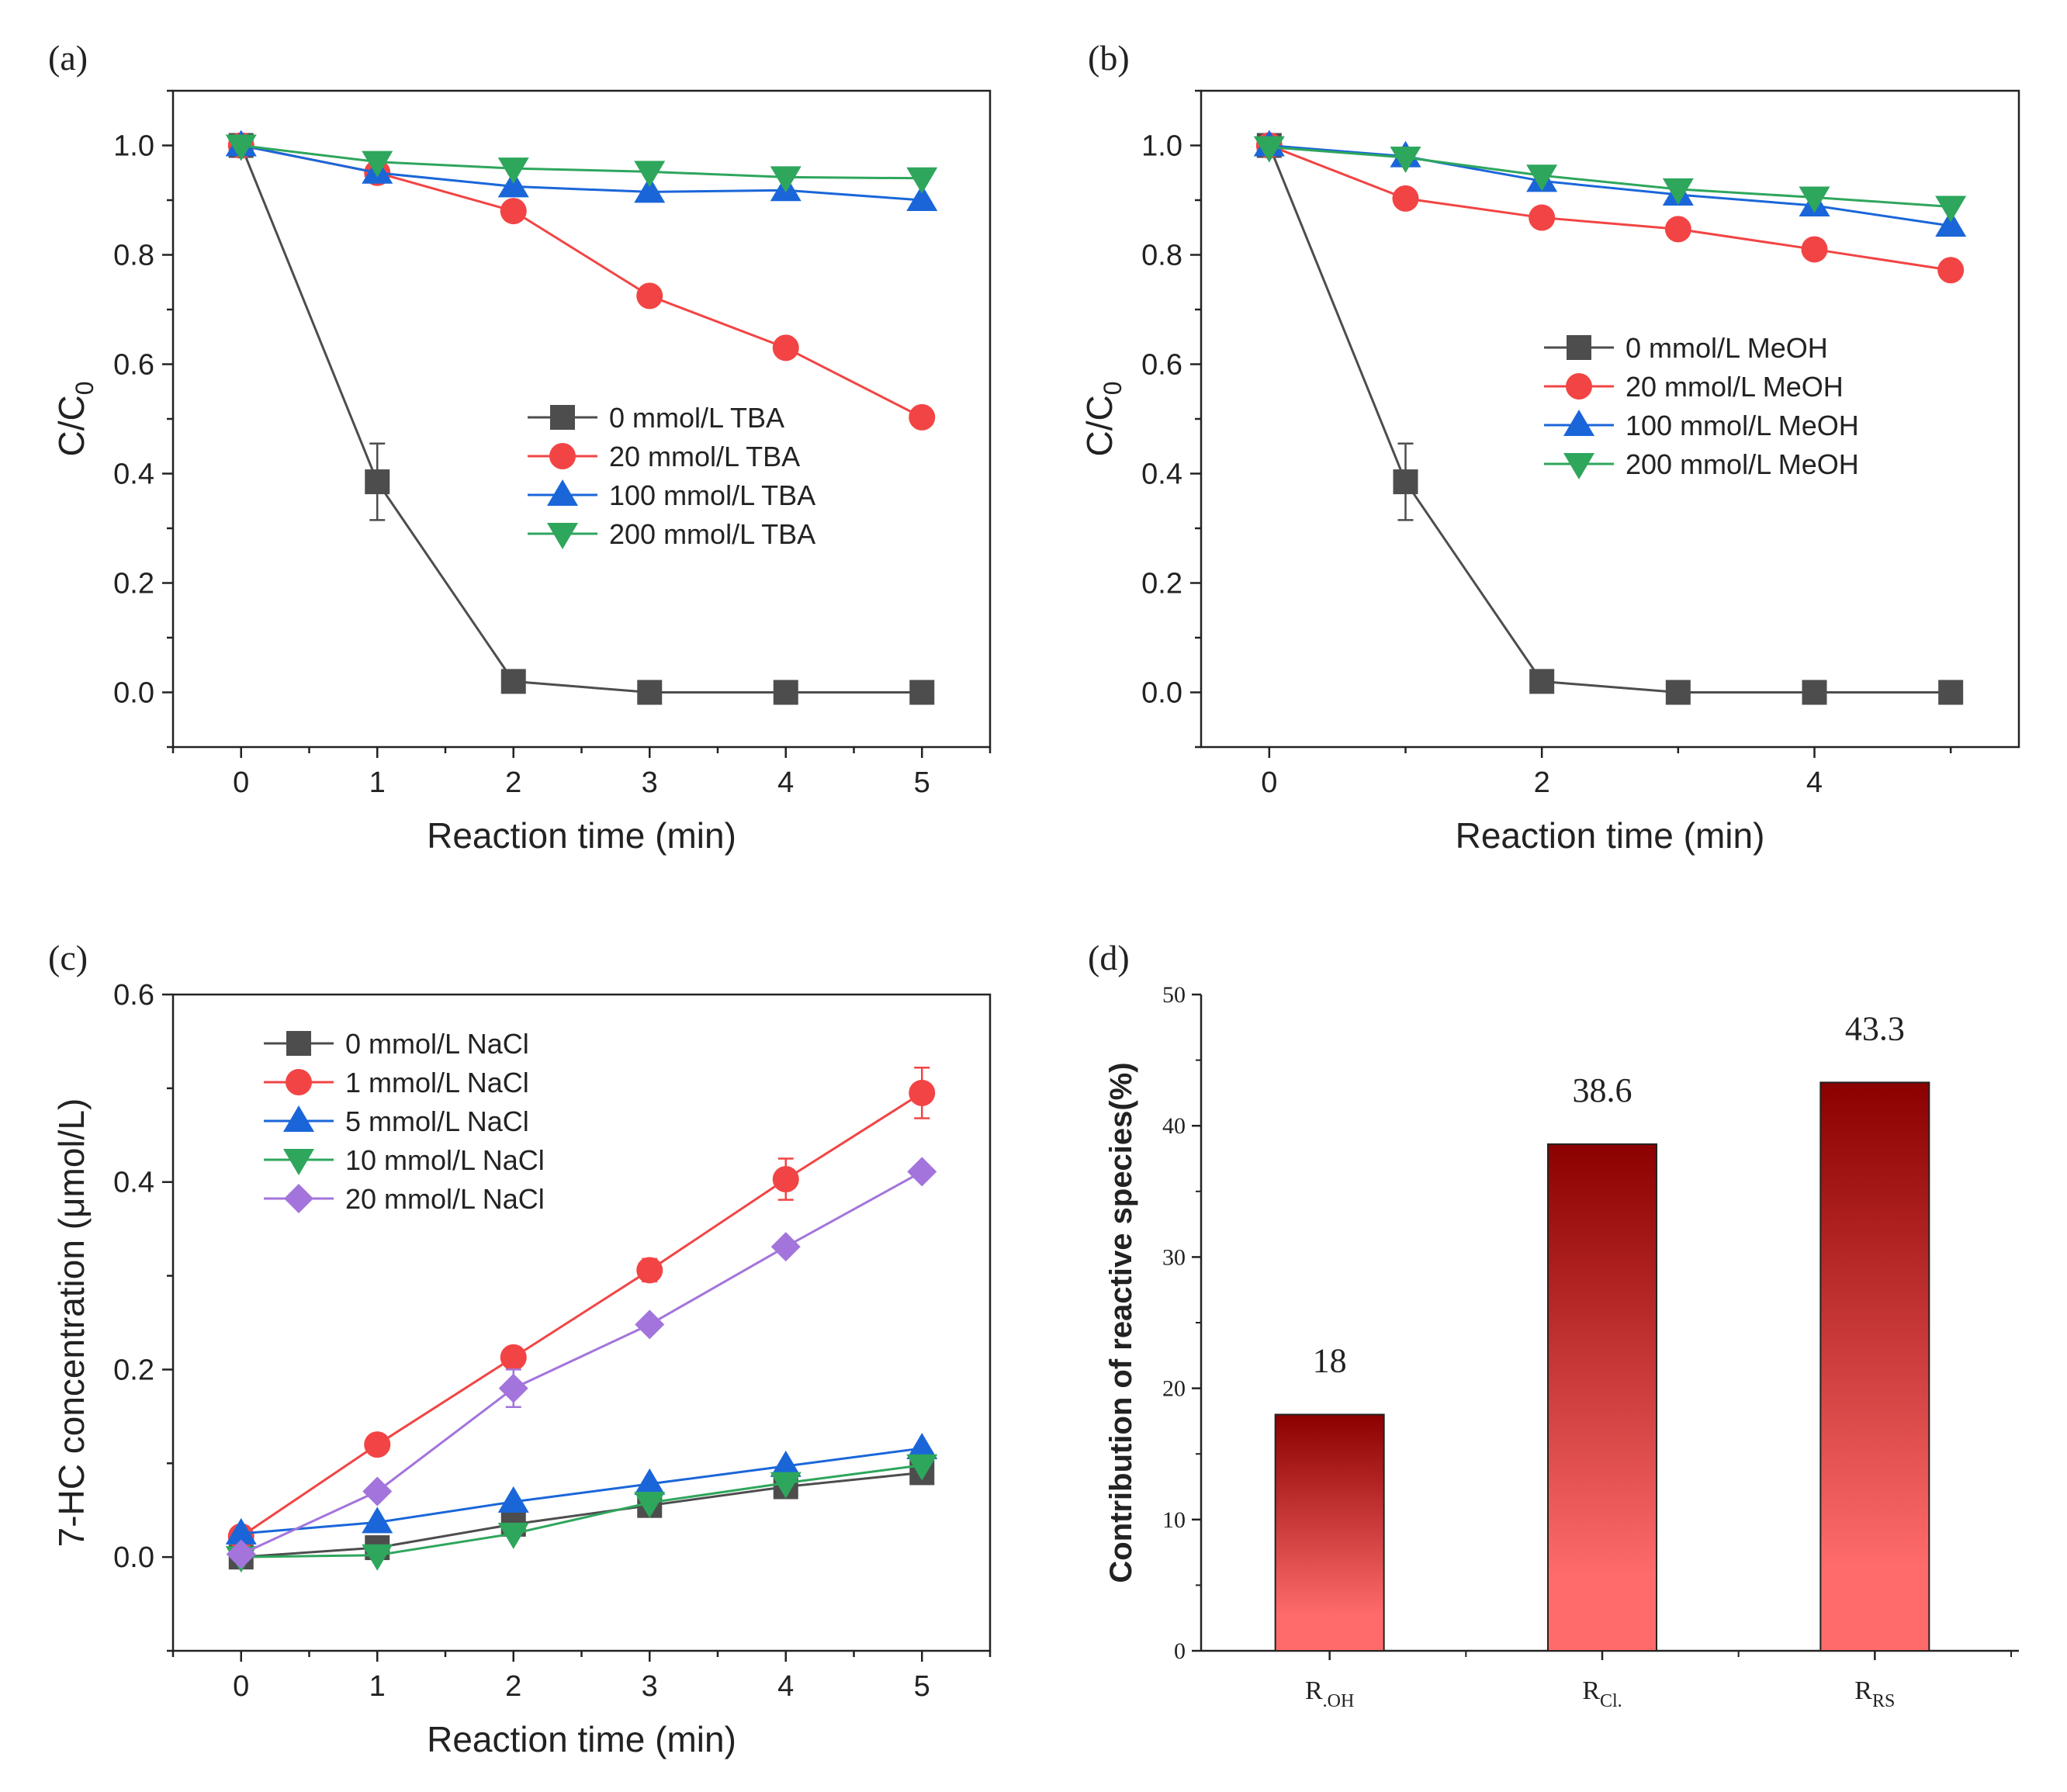  I want to click on y-axis-label-main: C/C, so click(71, 425).